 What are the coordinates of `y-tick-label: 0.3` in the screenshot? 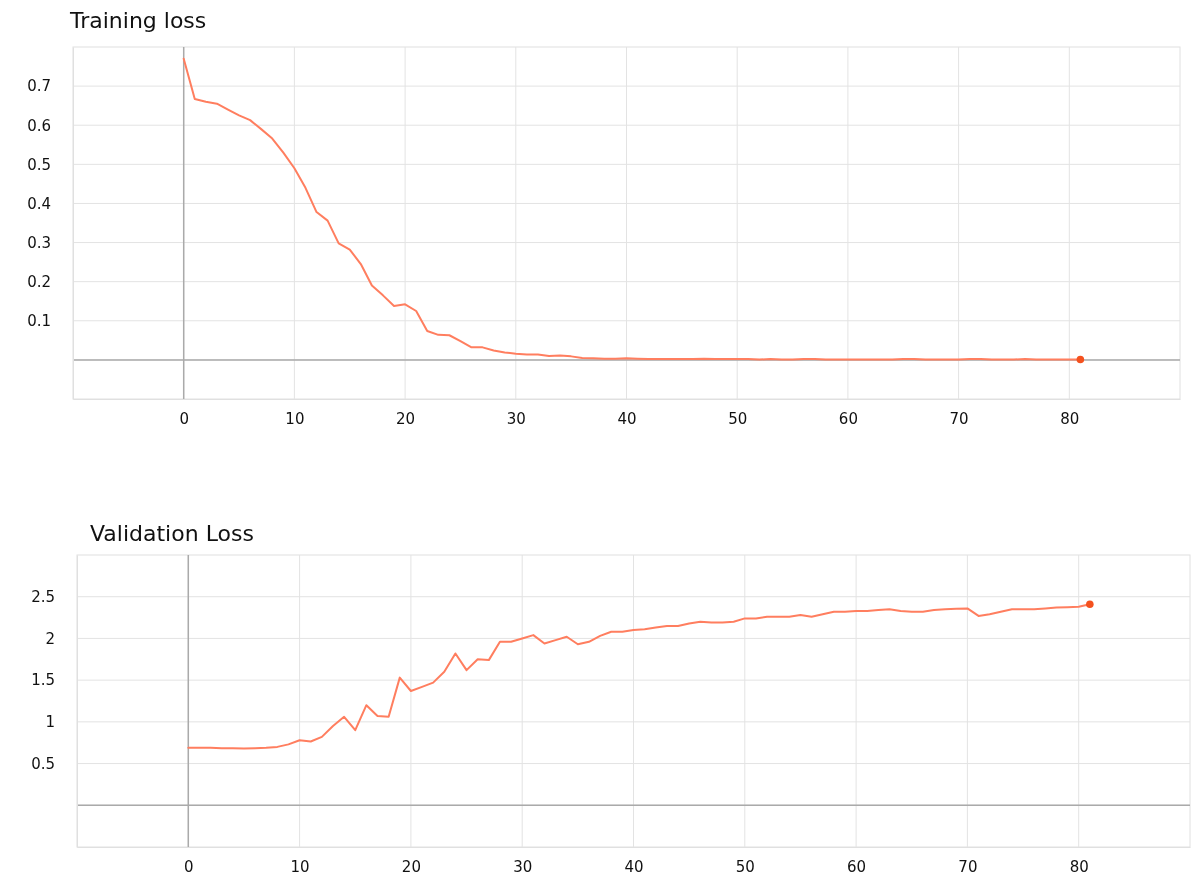 It's located at (39, 242).